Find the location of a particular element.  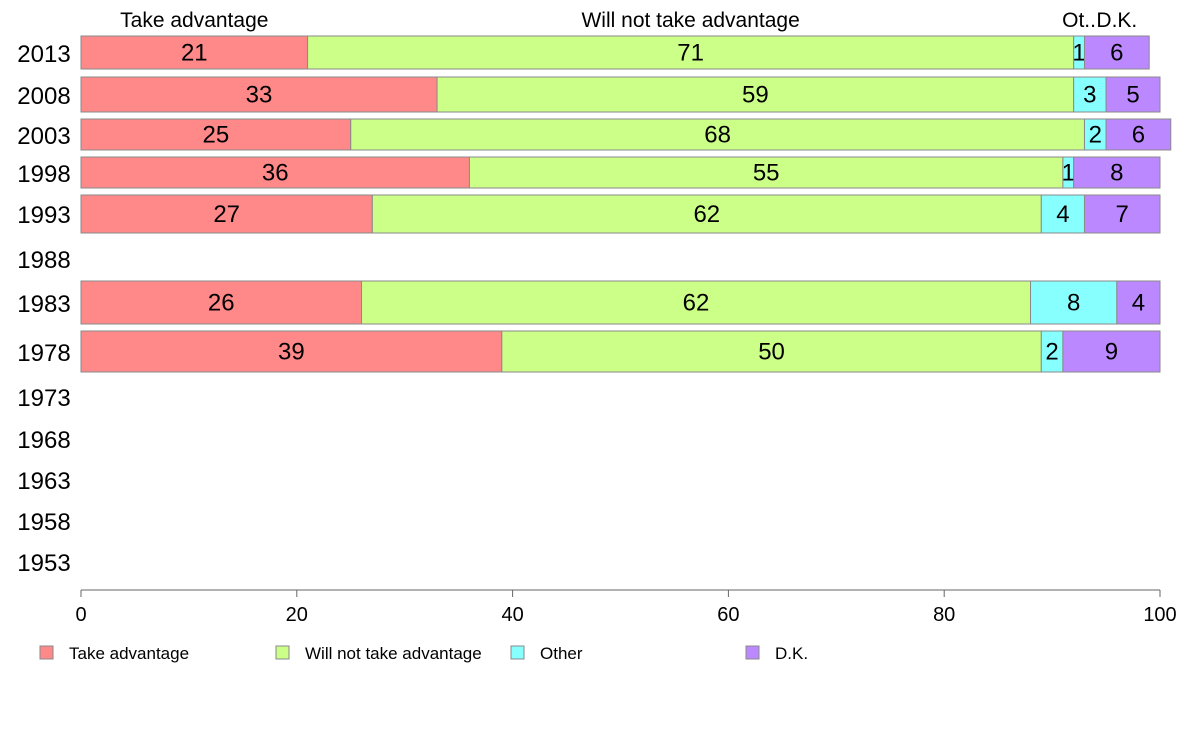

column-header-d-k: D.K. is located at coordinates (1116, 20).